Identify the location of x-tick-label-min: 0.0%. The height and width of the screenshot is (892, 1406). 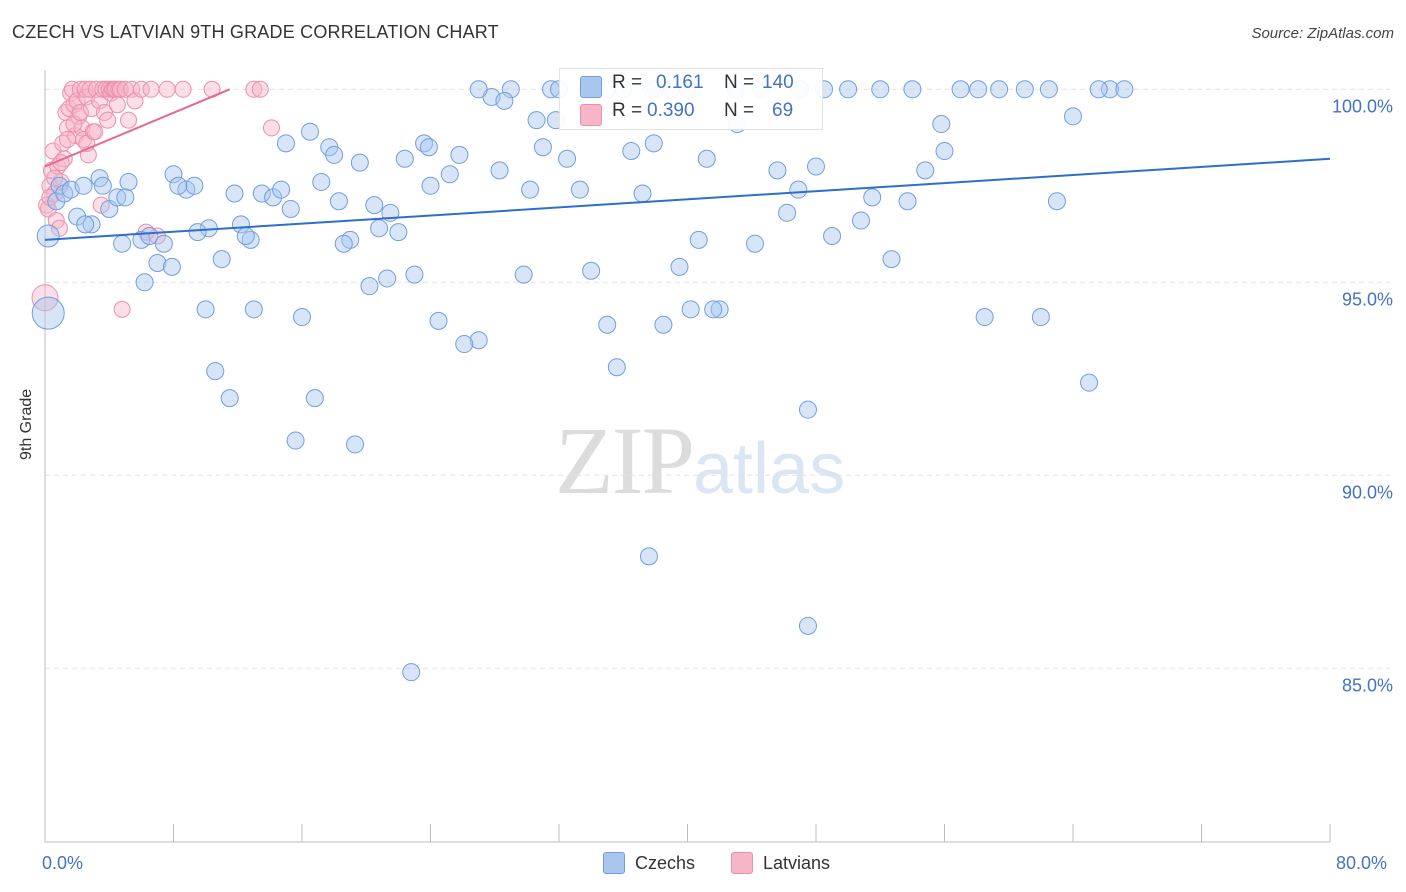
(63, 863).